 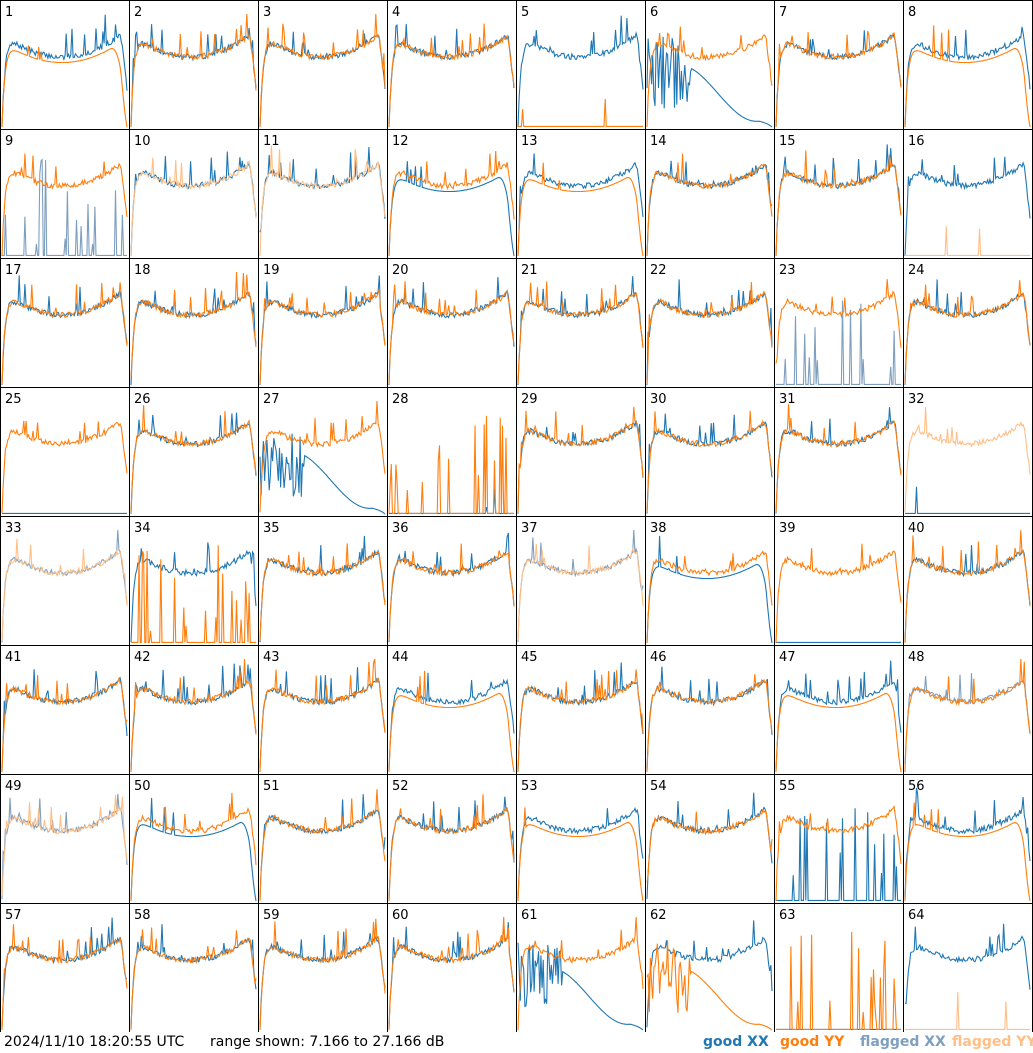 I want to click on panel-label: 20, so click(x=400, y=270).